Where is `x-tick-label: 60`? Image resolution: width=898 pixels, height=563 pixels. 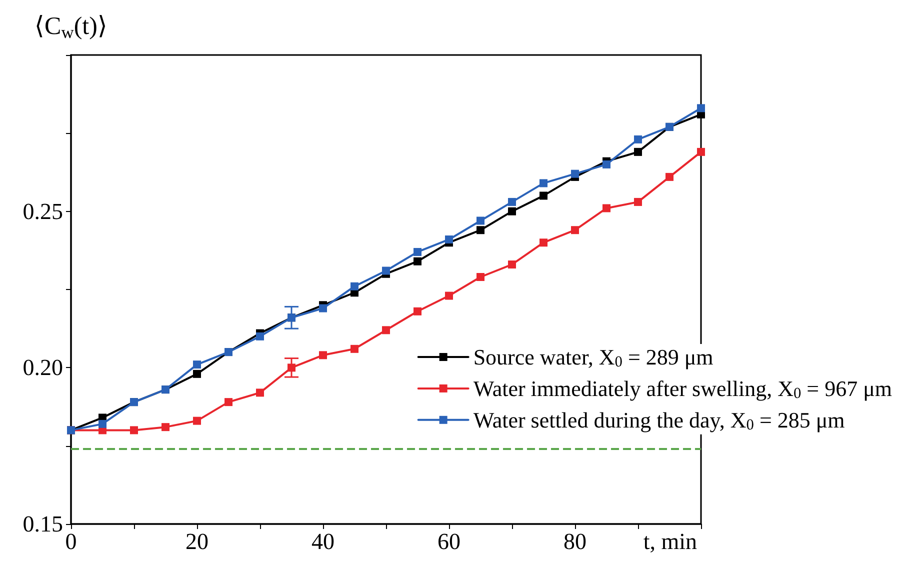 x-tick-label: 60 is located at coordinates (449, 541).